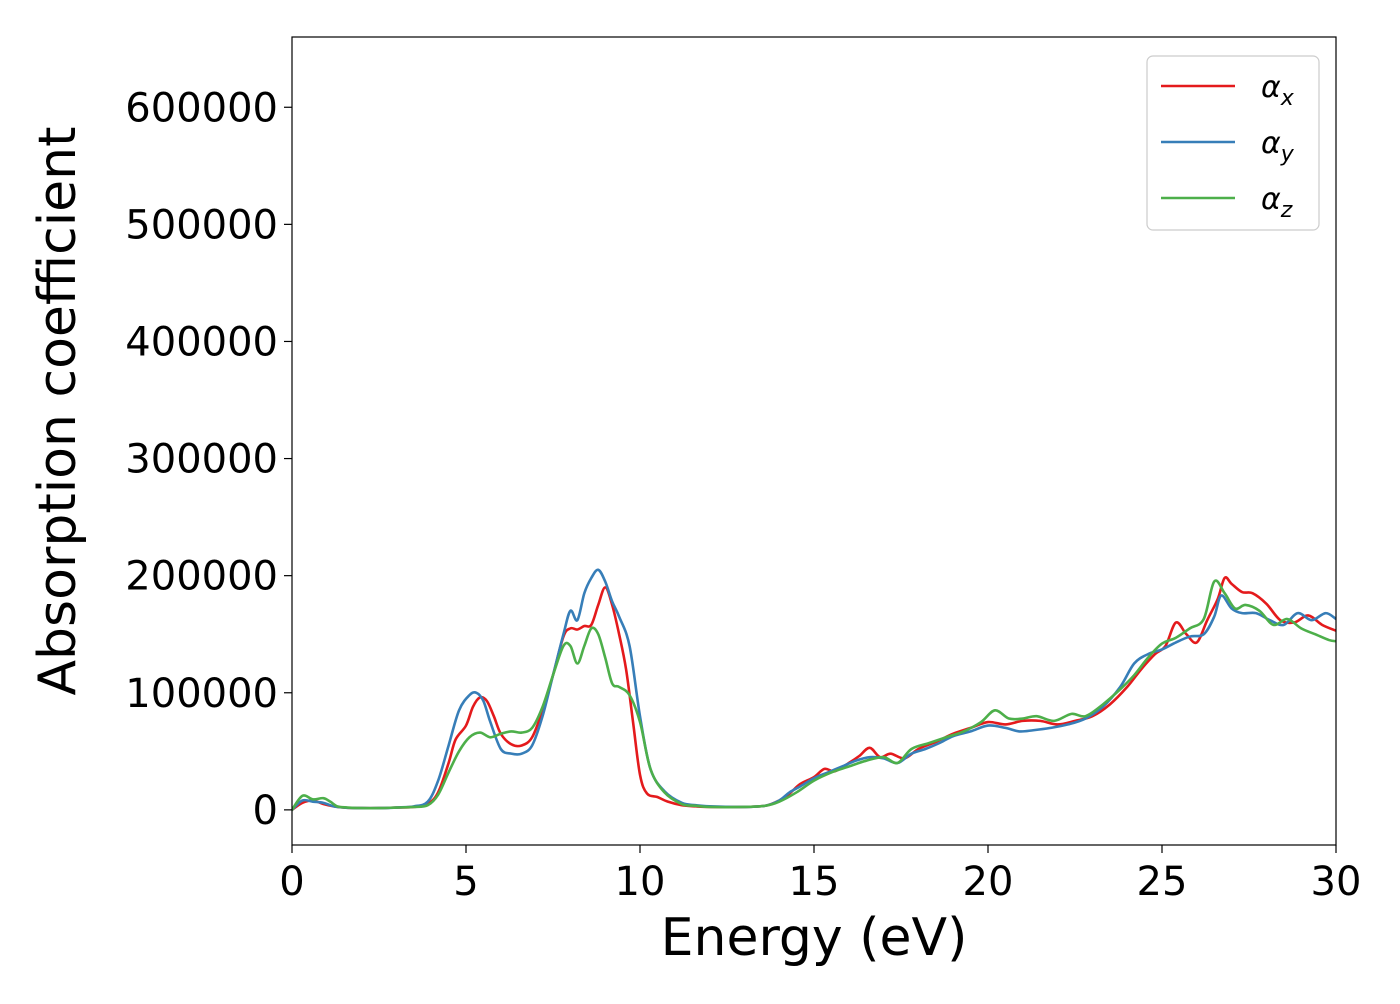  I want to click on x-tick-label: 10, so click(640, 882).